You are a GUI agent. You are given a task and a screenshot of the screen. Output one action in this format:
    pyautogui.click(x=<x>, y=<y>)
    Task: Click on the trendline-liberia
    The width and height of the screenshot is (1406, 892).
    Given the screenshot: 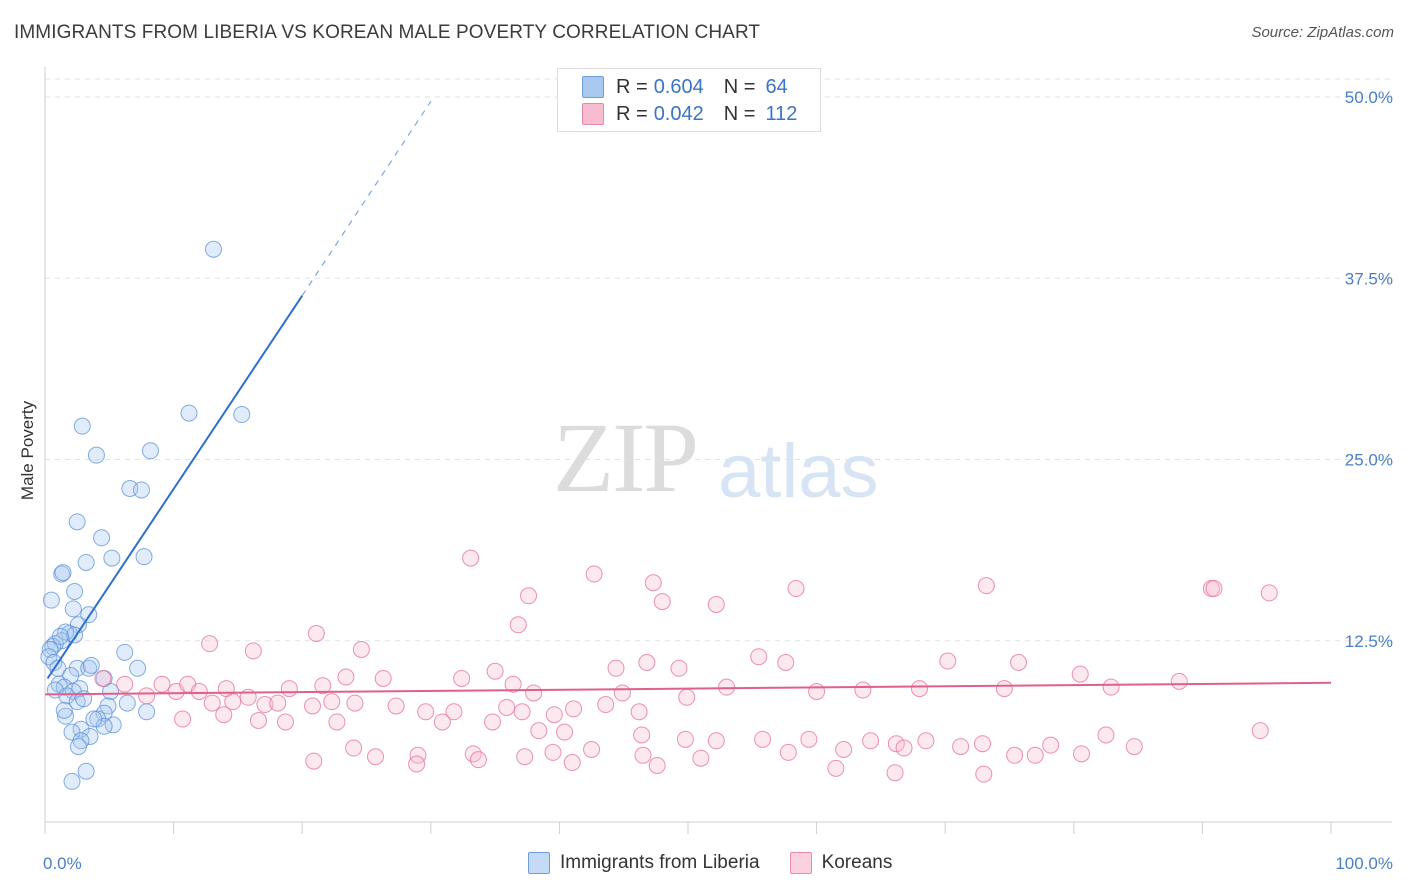 What is the action you would take?
    pyautogui.click(x=175, y=487)
    